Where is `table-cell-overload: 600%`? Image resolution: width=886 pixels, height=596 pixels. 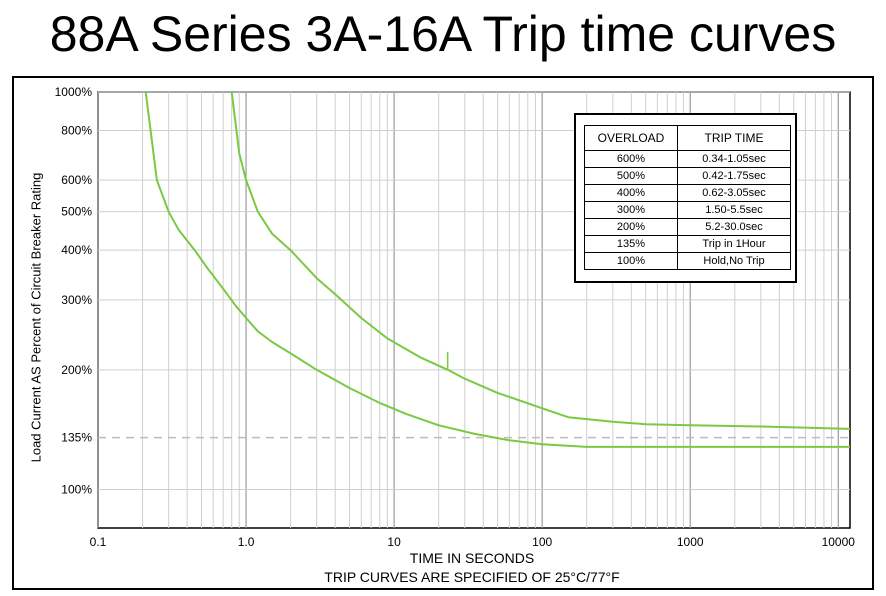
table-cell-overload: 600% is located at coordinates (631, 159).